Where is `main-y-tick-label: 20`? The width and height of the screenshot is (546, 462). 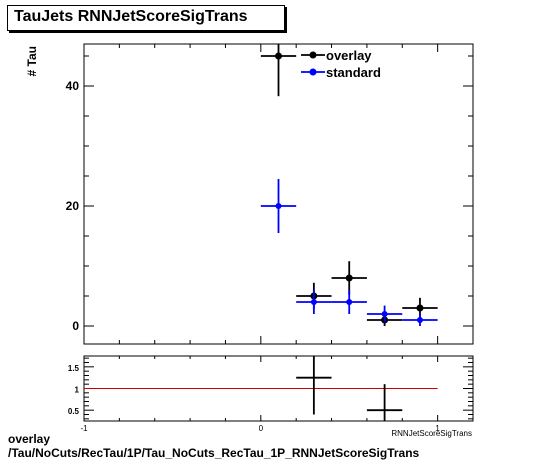
main-y-tick-label: 20 is located at coordinates (73, 206).